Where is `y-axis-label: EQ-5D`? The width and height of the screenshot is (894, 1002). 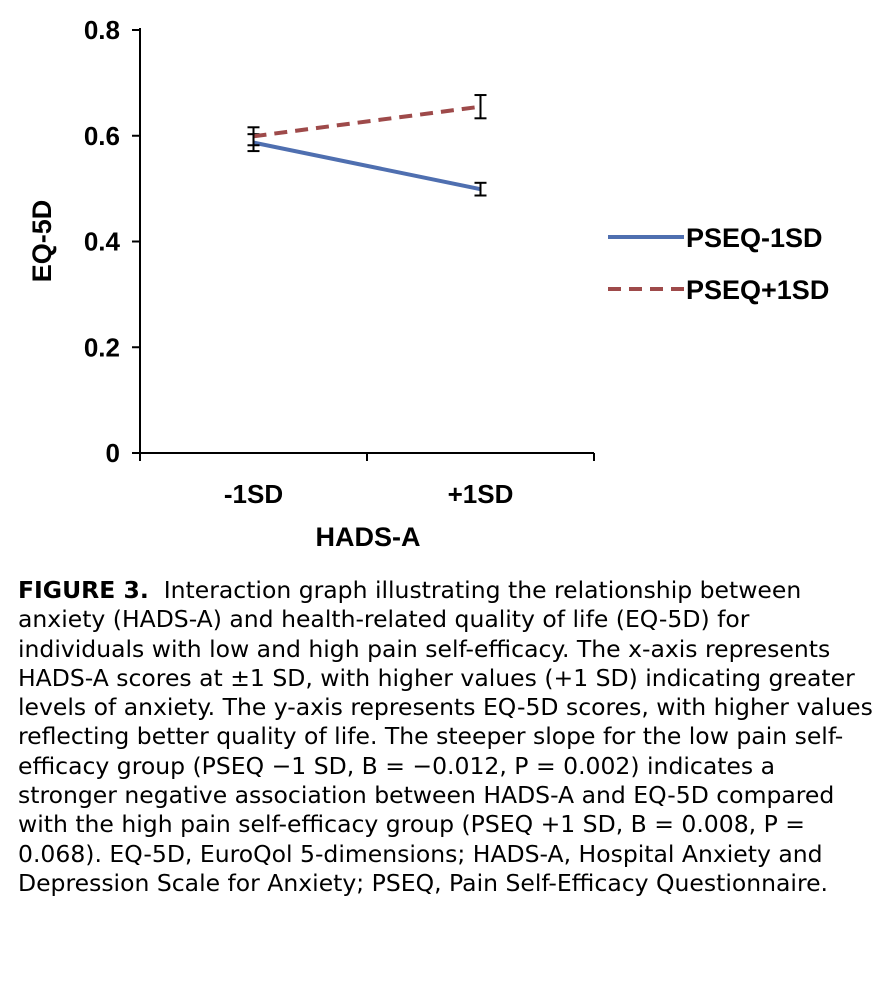
y-axis-label: EQ-5D is located at coordinates (42, 241).